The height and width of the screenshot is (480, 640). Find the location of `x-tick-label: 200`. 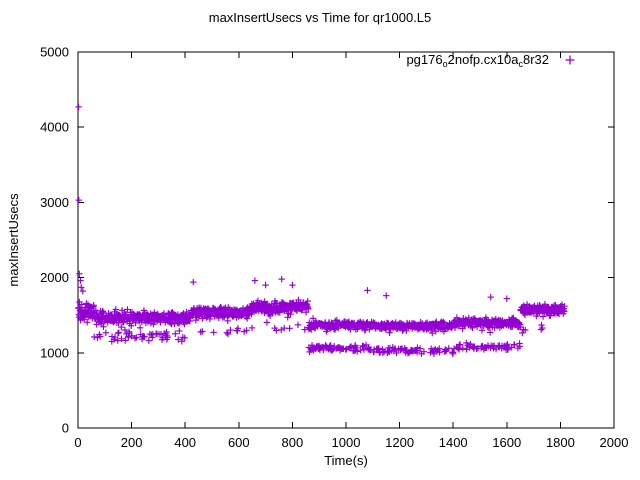

x-tick-label: 200 is located at coordinates (132, 442).